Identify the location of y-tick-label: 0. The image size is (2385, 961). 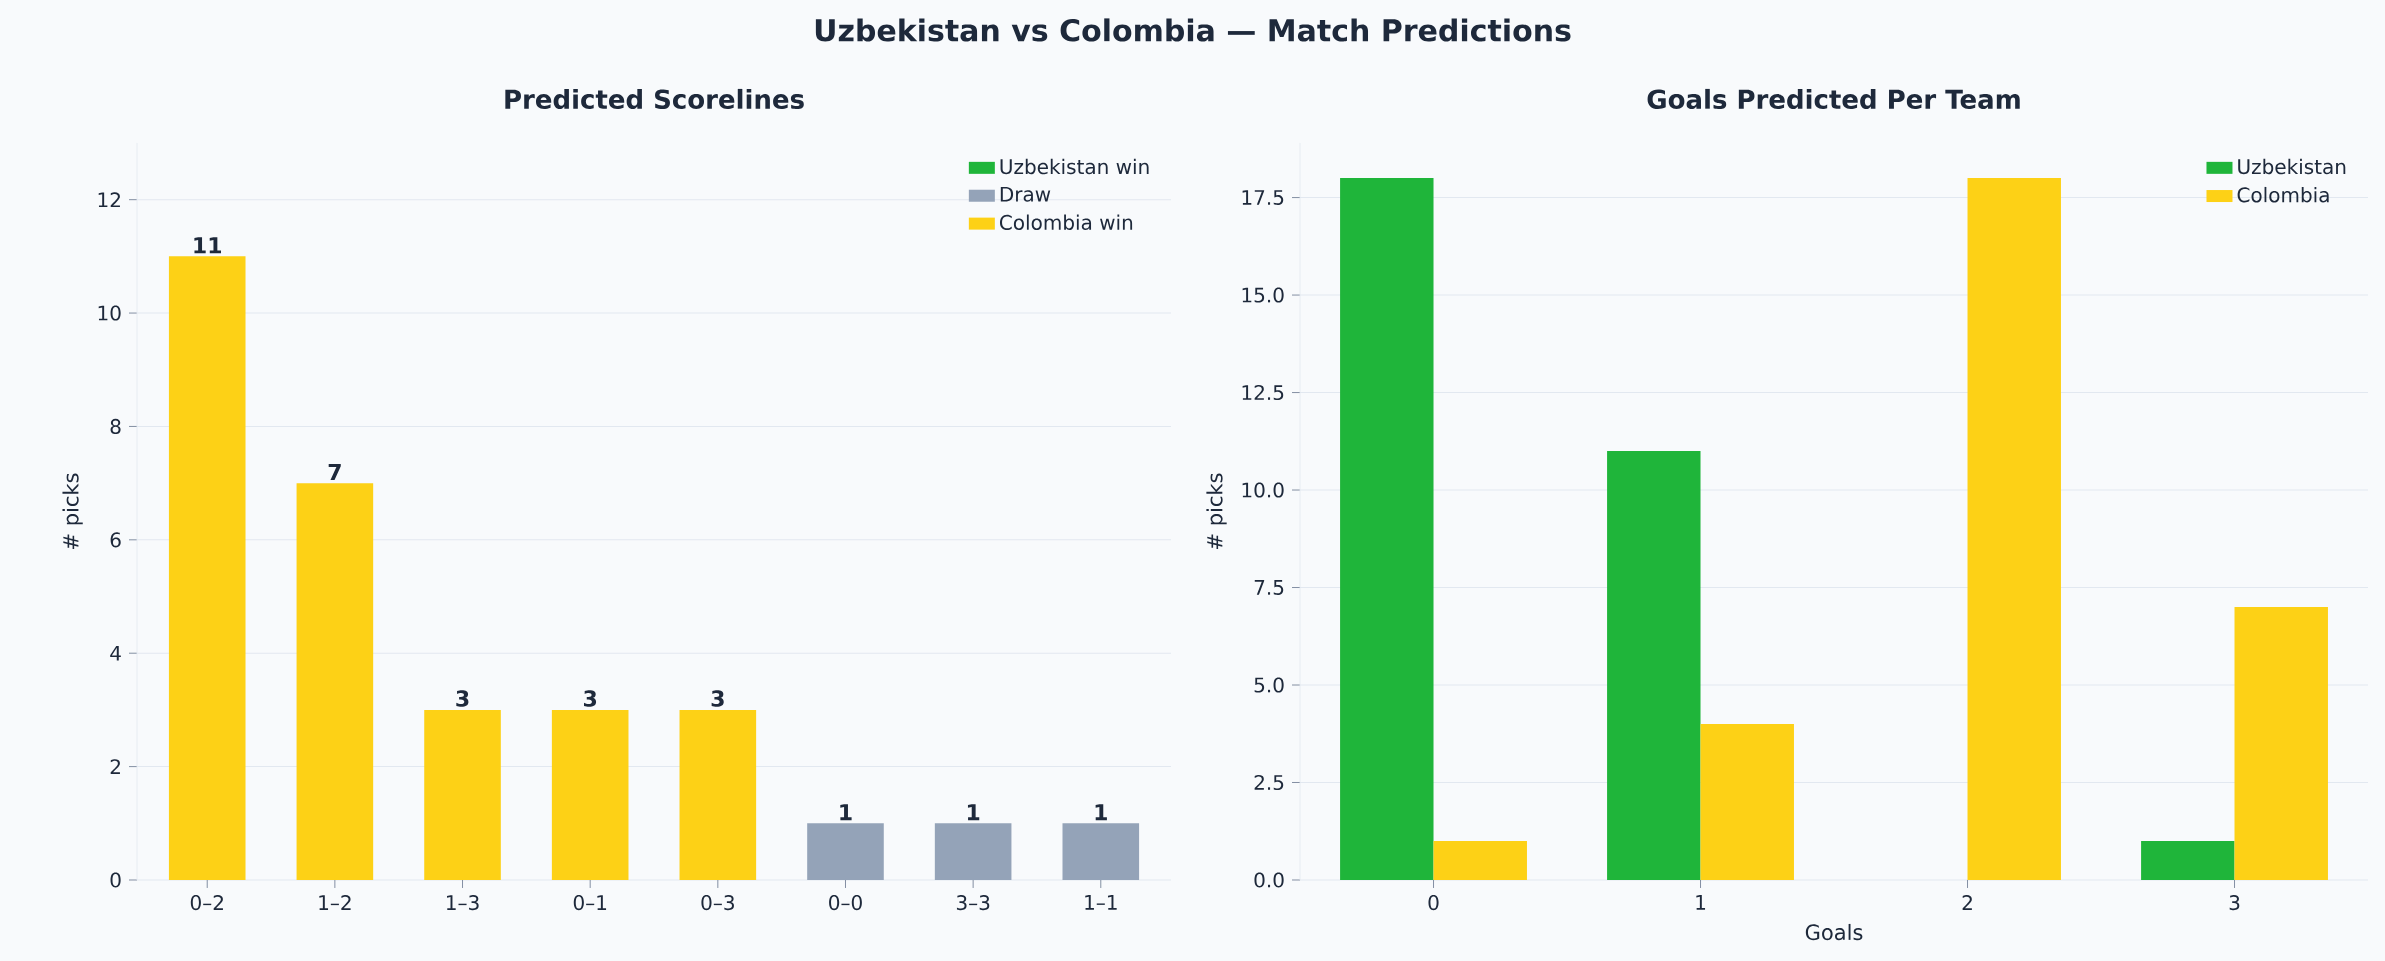
(115, 880).